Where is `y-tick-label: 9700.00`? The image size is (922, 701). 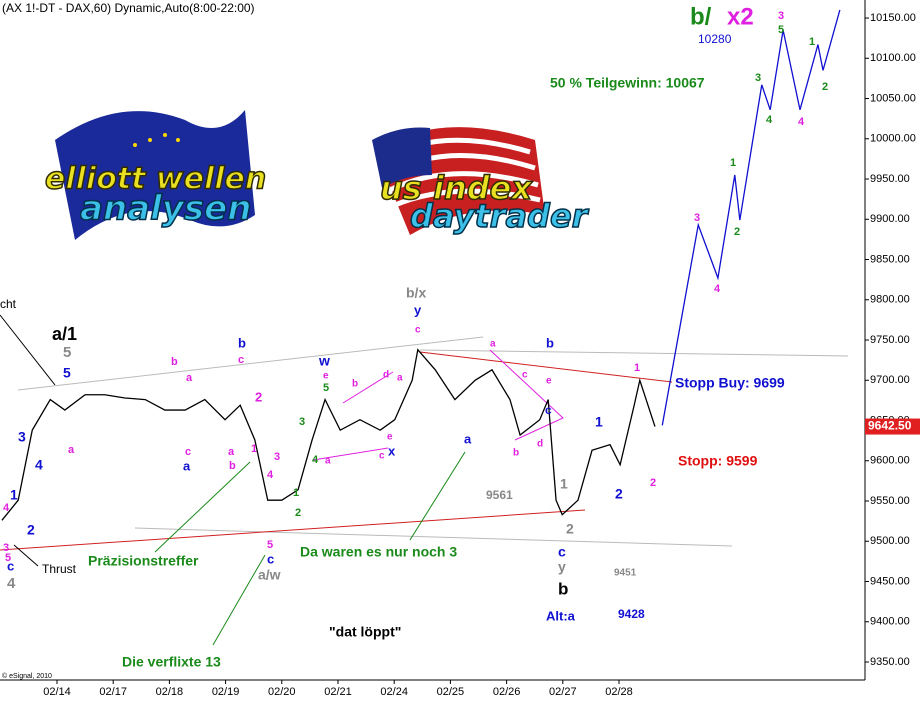
y-tick-label: 9700.00 is located at coordinates (890, 380).